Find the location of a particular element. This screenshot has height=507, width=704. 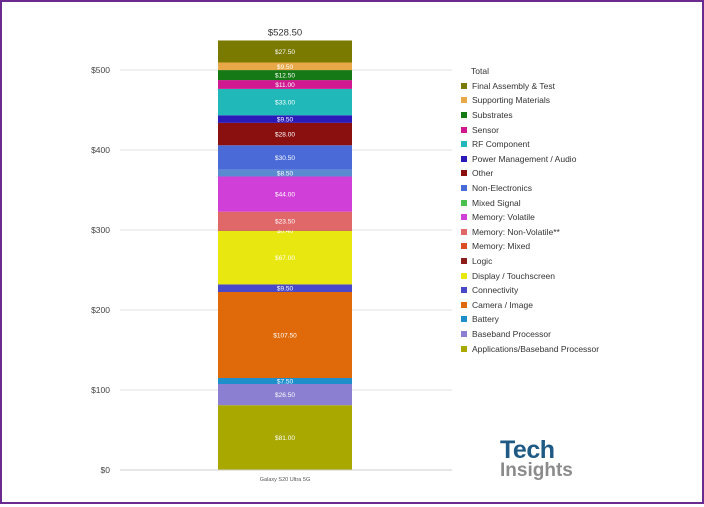

segment-label: $30.50 is located at coordinates (285, 158).